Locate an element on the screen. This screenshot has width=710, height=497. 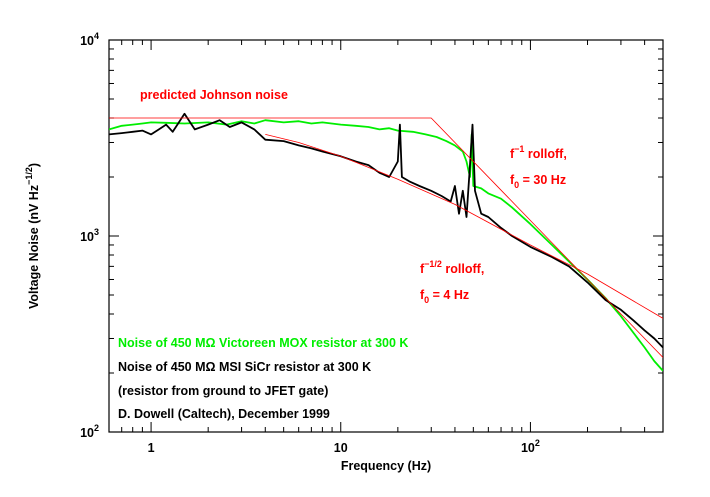
text-part: predicted Johnson noise is located at coordinates (214, 95).